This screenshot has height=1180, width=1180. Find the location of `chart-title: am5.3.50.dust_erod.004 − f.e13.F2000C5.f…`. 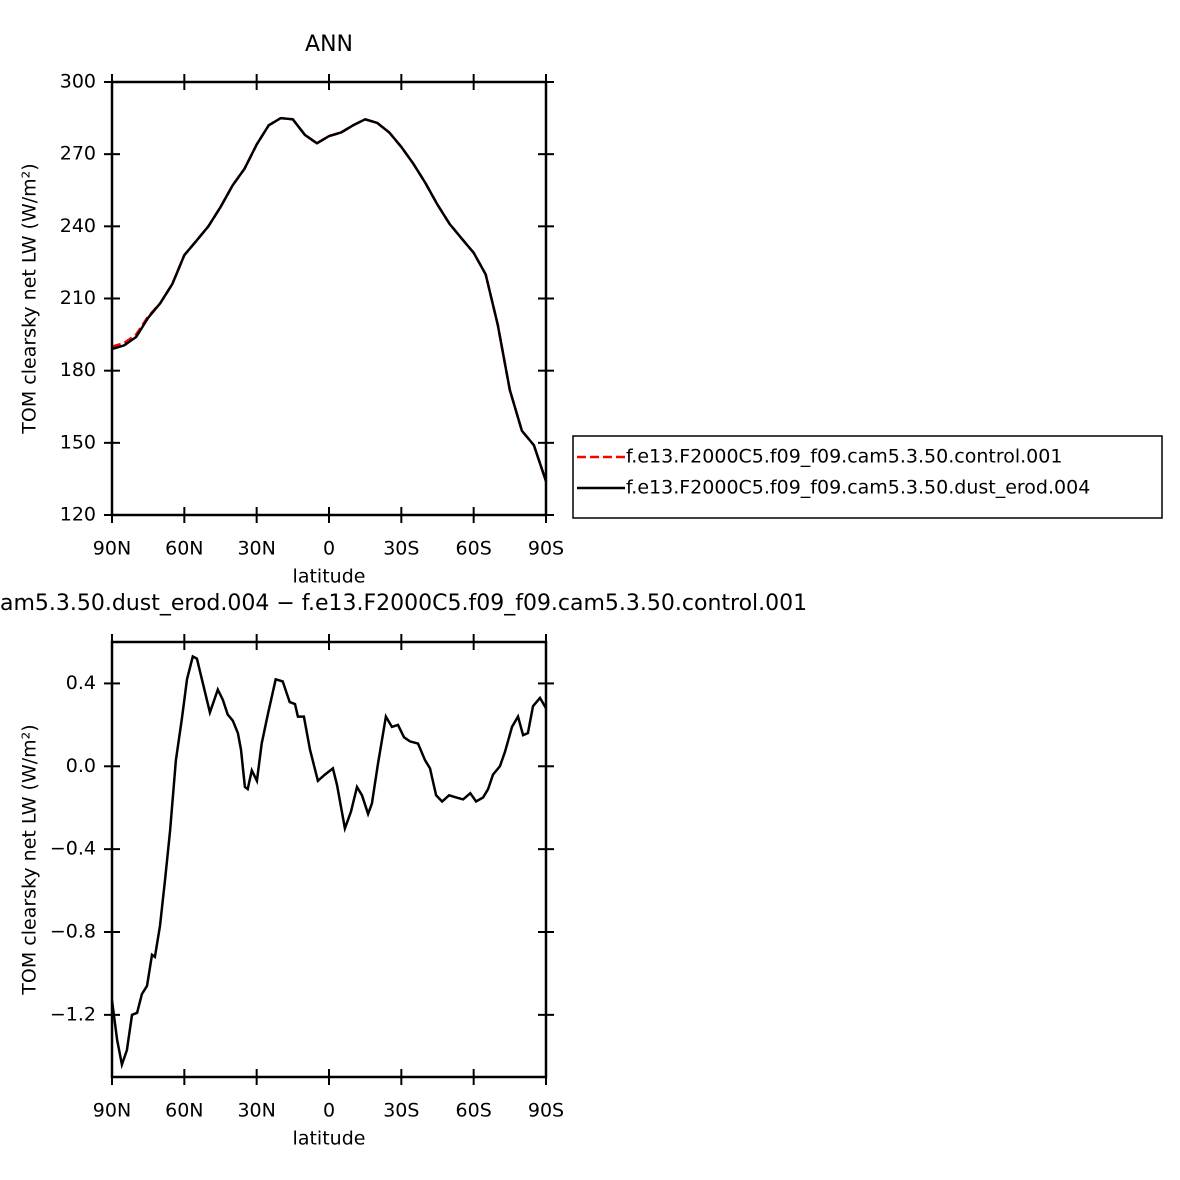

chart-title: am5.3.50.dust_erod.004 − f.e13.F2000C5.f… is located at coordinates (403, 603).